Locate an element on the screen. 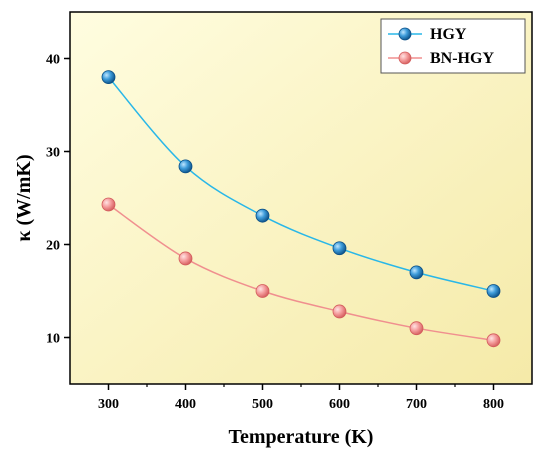 The width and height of the screenshot is (550, 456). y-tick-label: 10 is located at coordinates (53, 339).